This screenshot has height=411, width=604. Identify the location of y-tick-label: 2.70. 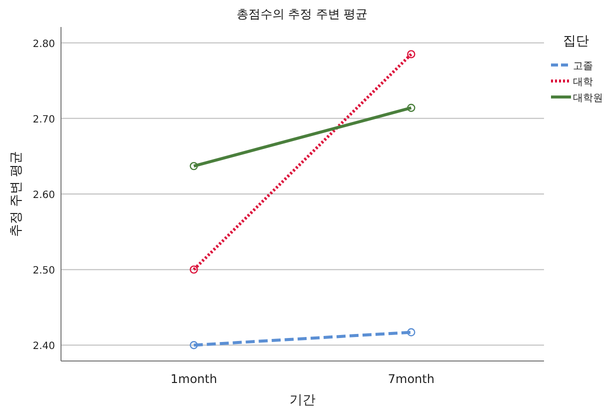
(43, 120).